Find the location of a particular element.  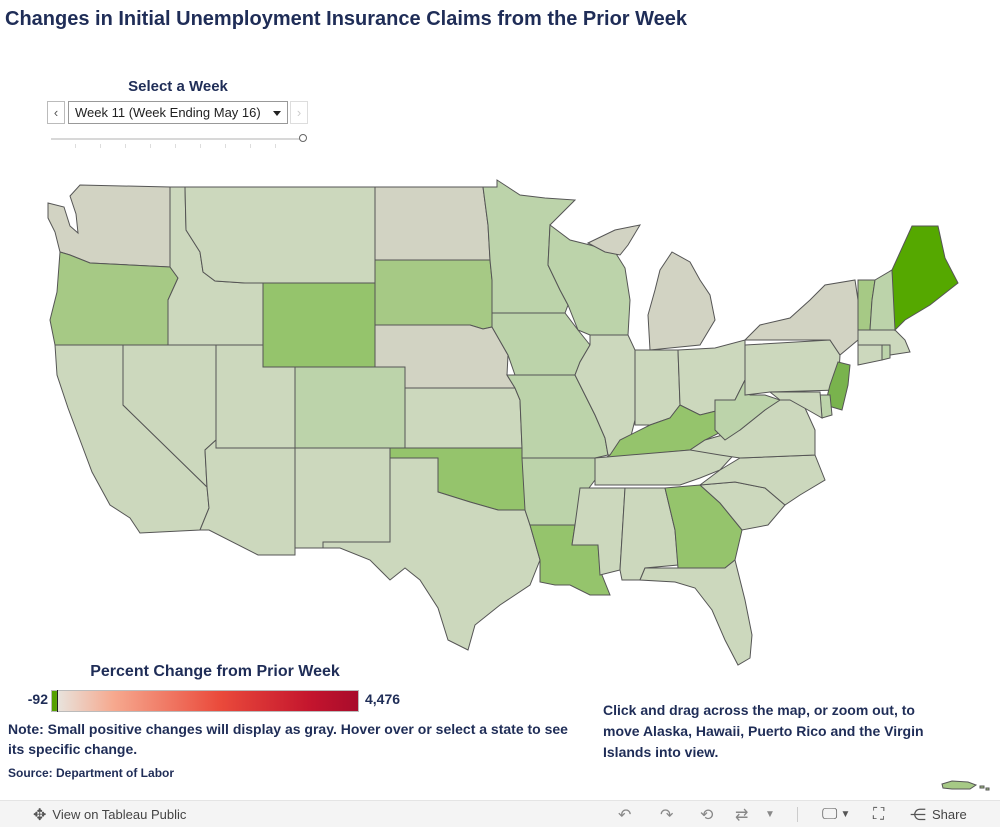

state-SD is located at coordinates (433, 294).